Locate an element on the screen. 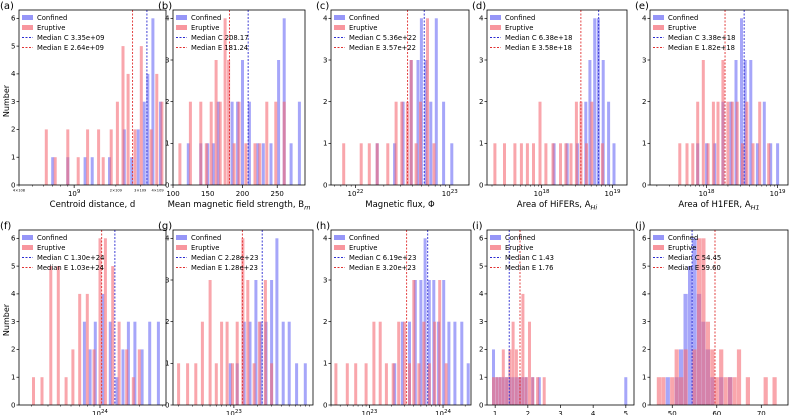 The image size is (793, 415). y-tick-label: 6 is located at coordinates (13, 239).